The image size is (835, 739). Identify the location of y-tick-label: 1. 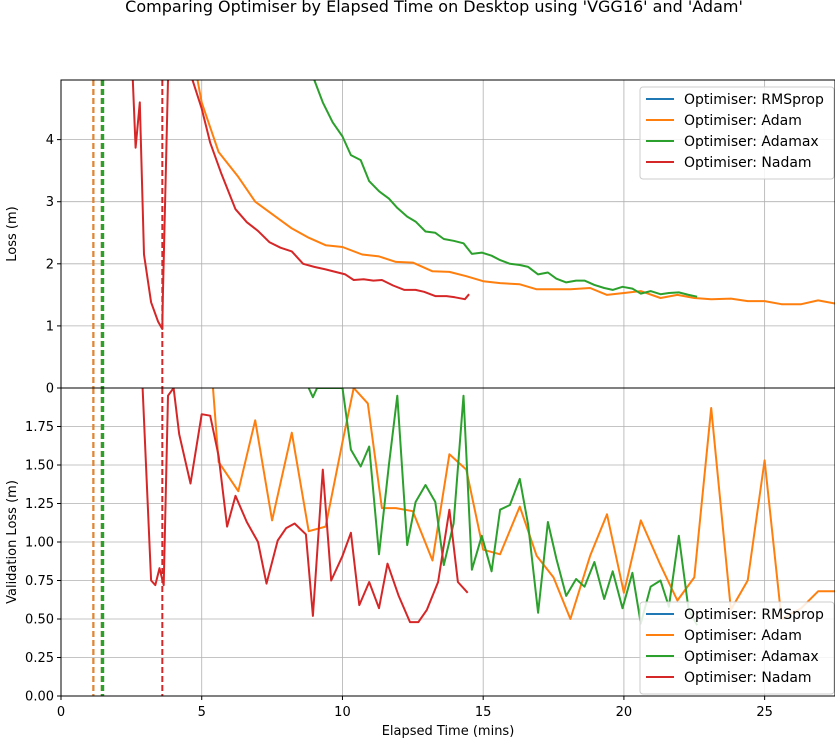
(50, 326).